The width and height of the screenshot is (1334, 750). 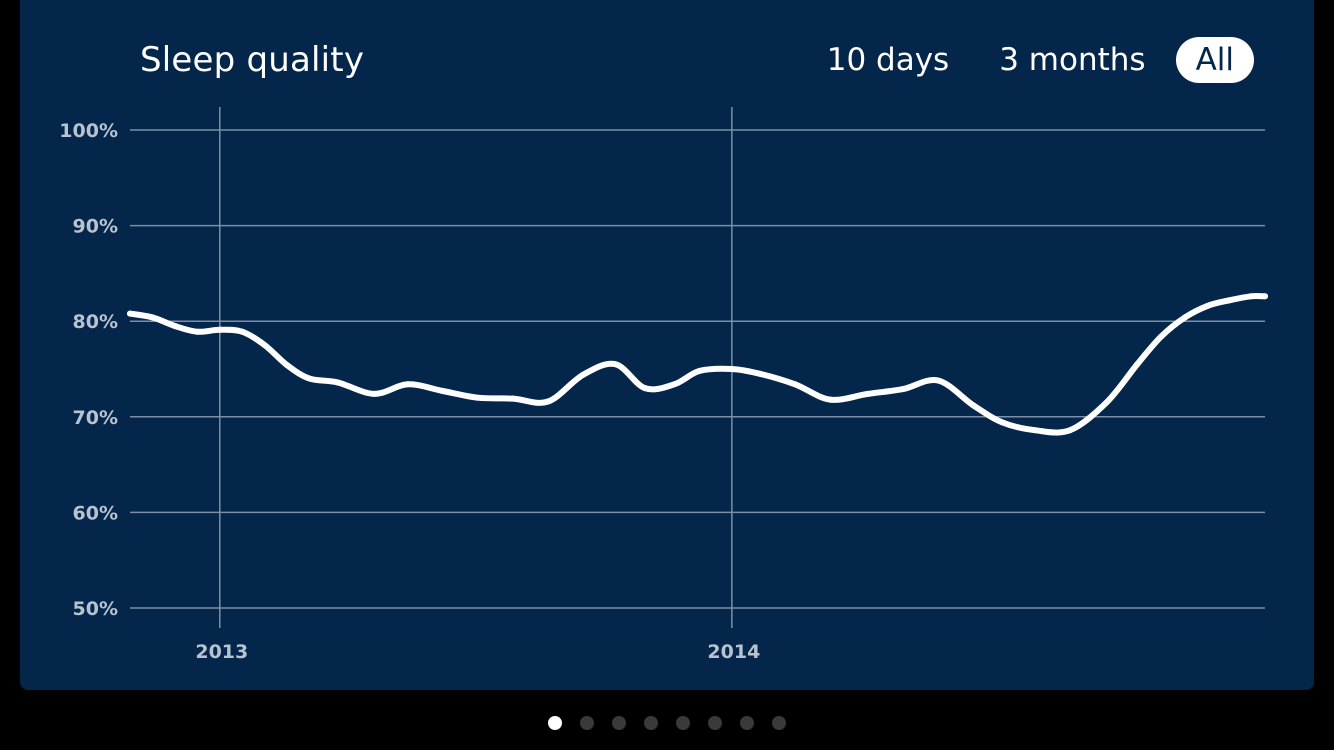 I want to click on y-tick-label: 90%, so click(x=95, y=227).